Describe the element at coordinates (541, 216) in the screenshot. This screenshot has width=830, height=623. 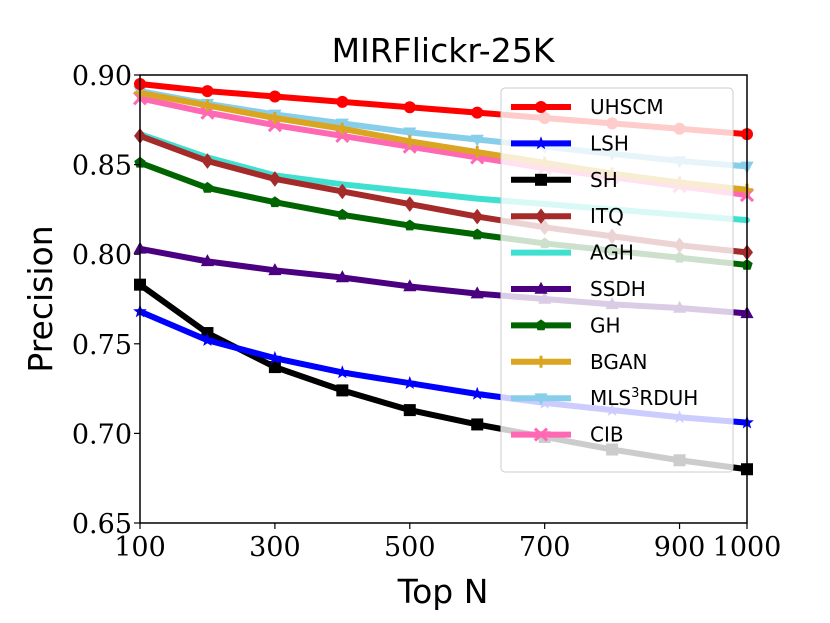
I see `legend-marker-itq` at that location.